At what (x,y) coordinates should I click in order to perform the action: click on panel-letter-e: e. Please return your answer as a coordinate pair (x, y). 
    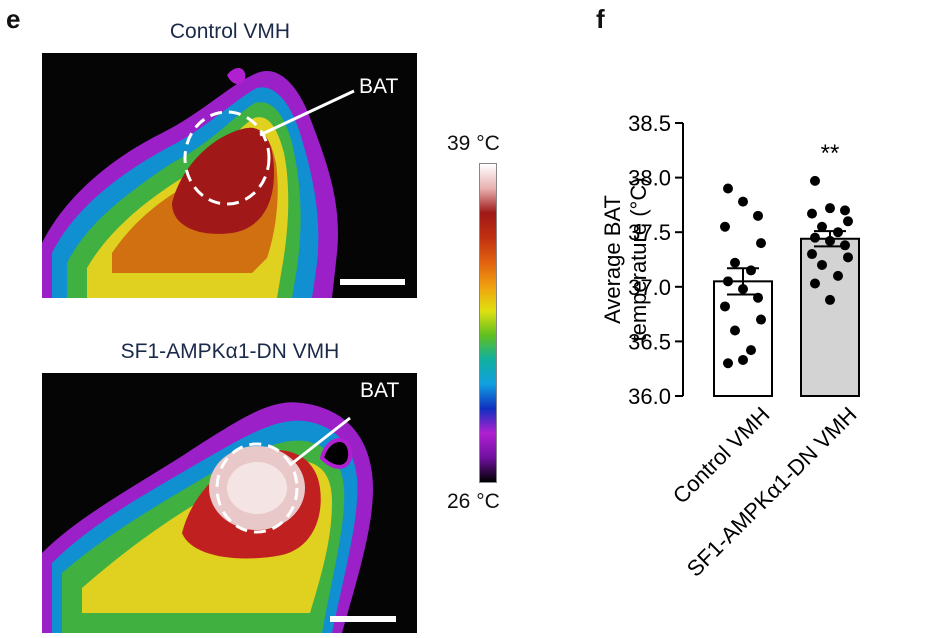
    Looking at the image, I should click on (13, 19).